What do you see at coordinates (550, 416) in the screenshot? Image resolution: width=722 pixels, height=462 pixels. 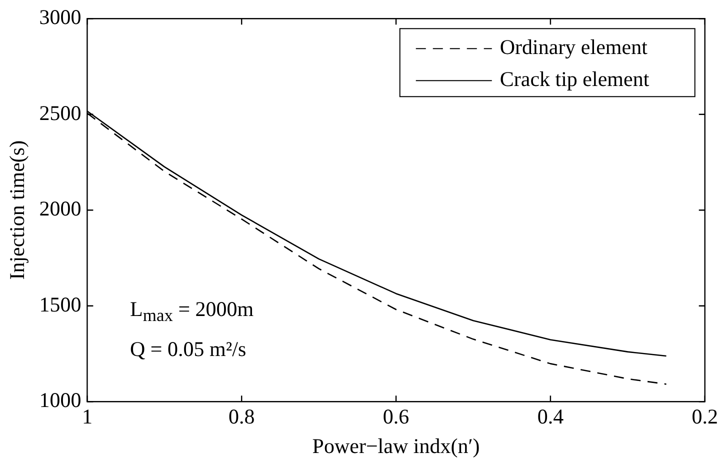 I see `x-tick-label: 0.4` at bounding box center [550, 416].